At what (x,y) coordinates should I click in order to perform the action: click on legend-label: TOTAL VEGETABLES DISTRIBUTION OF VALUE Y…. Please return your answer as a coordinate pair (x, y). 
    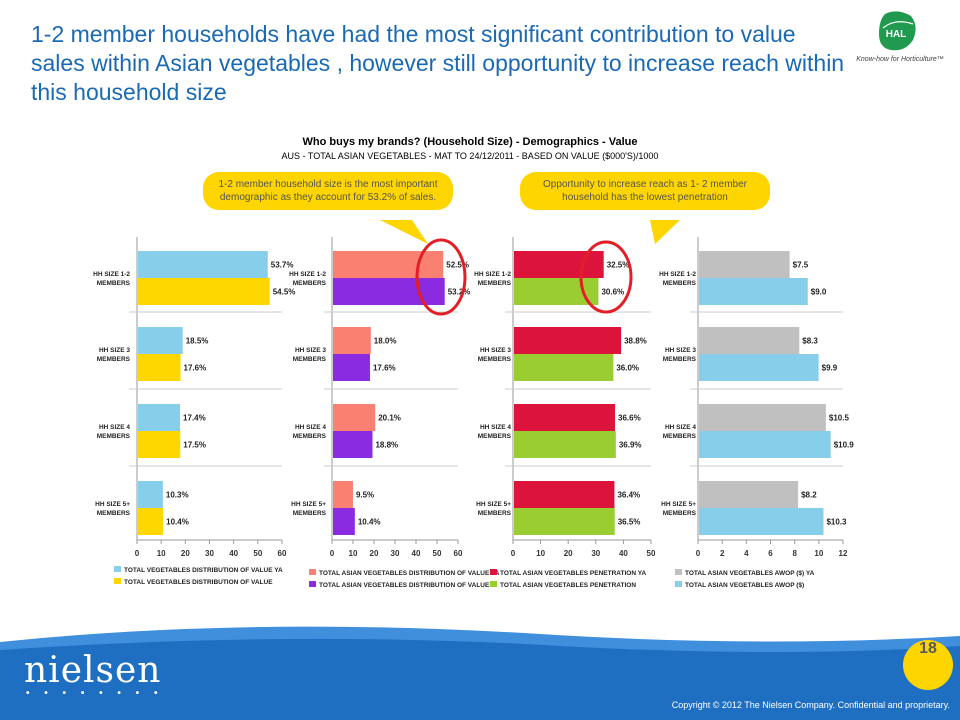
    Looking at the image, I should click on (203, 570).